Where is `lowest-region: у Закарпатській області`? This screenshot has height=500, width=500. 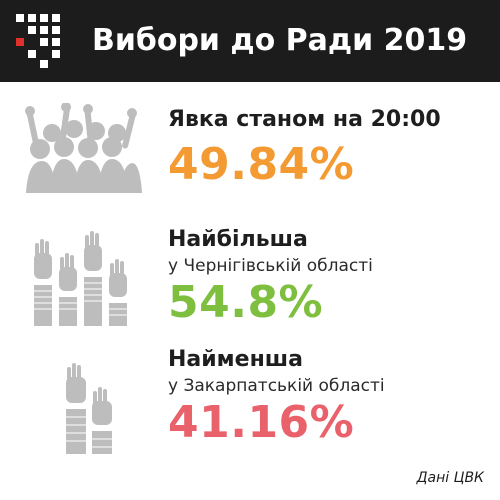
lowest-region: у Закарпатській області is located at coordinates (276, 386).